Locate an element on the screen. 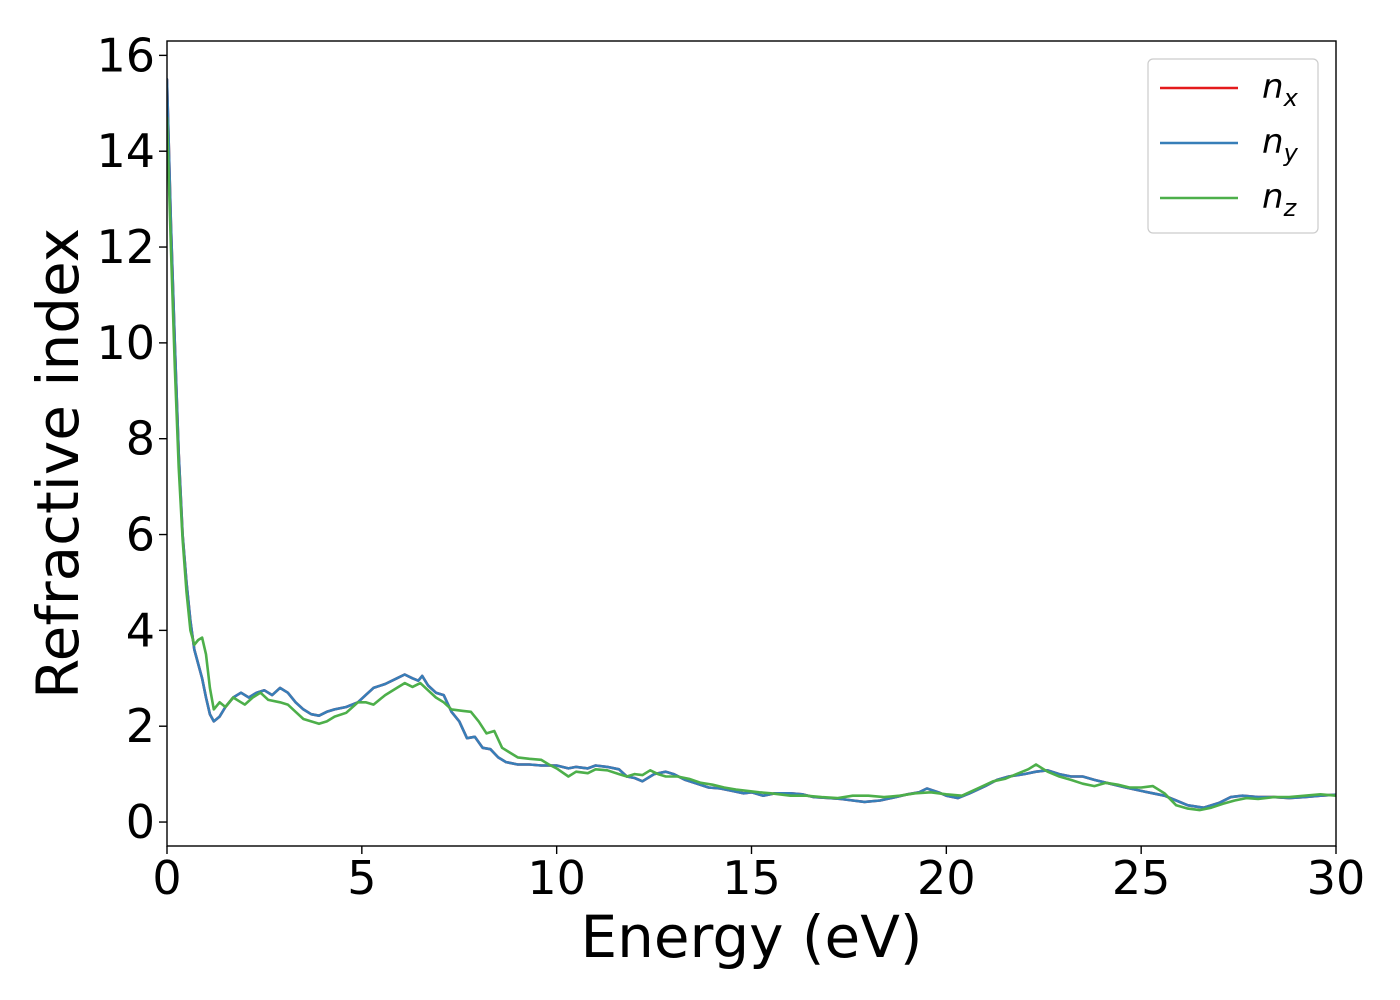 The width and height of the screenshot is (1400, 1000). y-tick-label: 0 is located at coordinates (140, 822).